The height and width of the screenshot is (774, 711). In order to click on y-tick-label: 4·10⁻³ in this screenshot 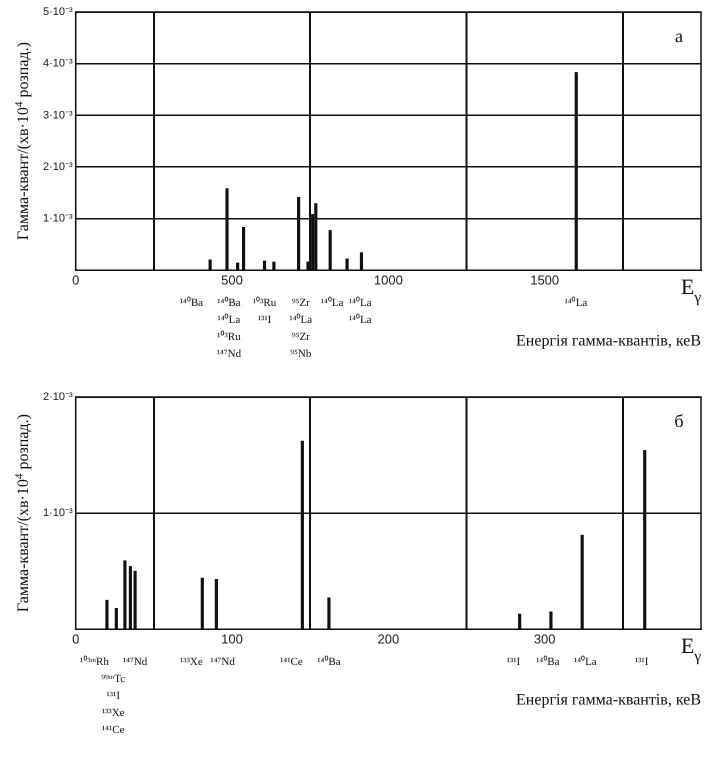, I will do `click(58, 64)`.